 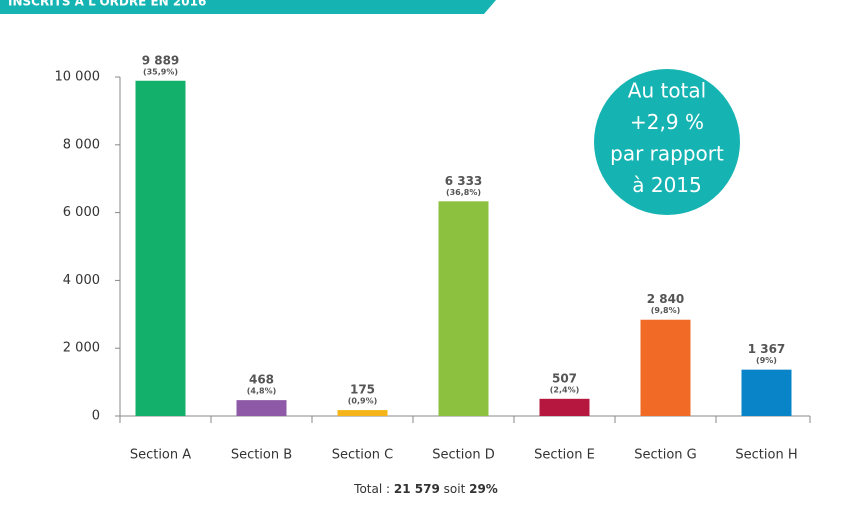 I want to click on value-label: 9 889, so click(x=161, y=60).